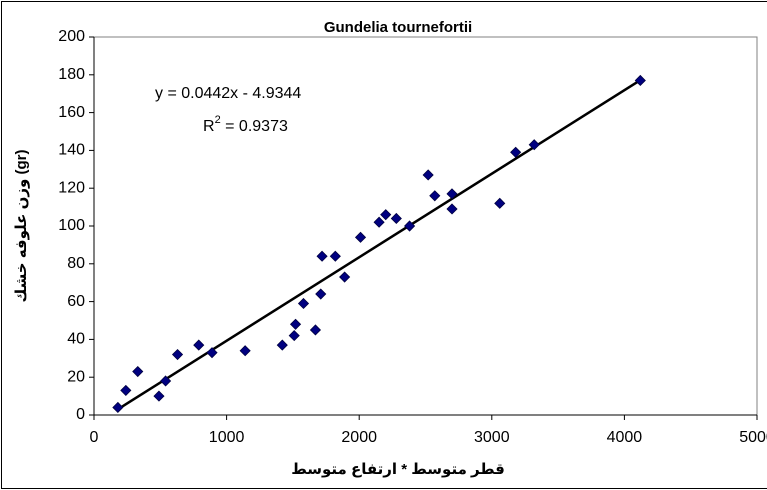 The width and height of the screenshot is (767, 490). I want to click on y-tick-label: 100, so click(71, 225).